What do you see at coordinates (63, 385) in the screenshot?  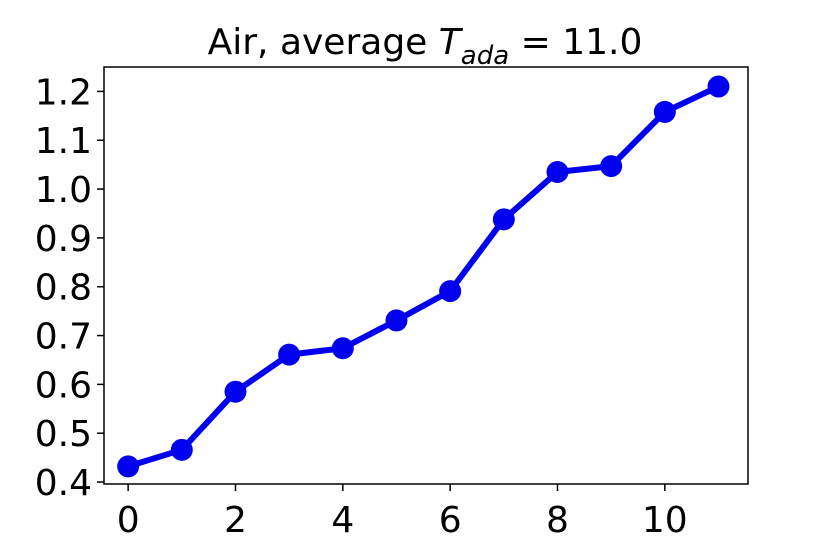 I see `y-tick-label: 0.6` at bounding box center [63, 385].